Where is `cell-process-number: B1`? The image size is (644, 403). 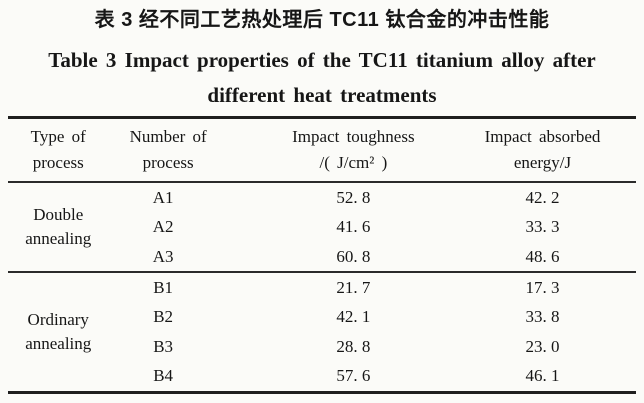
cell-process-number: B1 is located at coordinates (163, 287).